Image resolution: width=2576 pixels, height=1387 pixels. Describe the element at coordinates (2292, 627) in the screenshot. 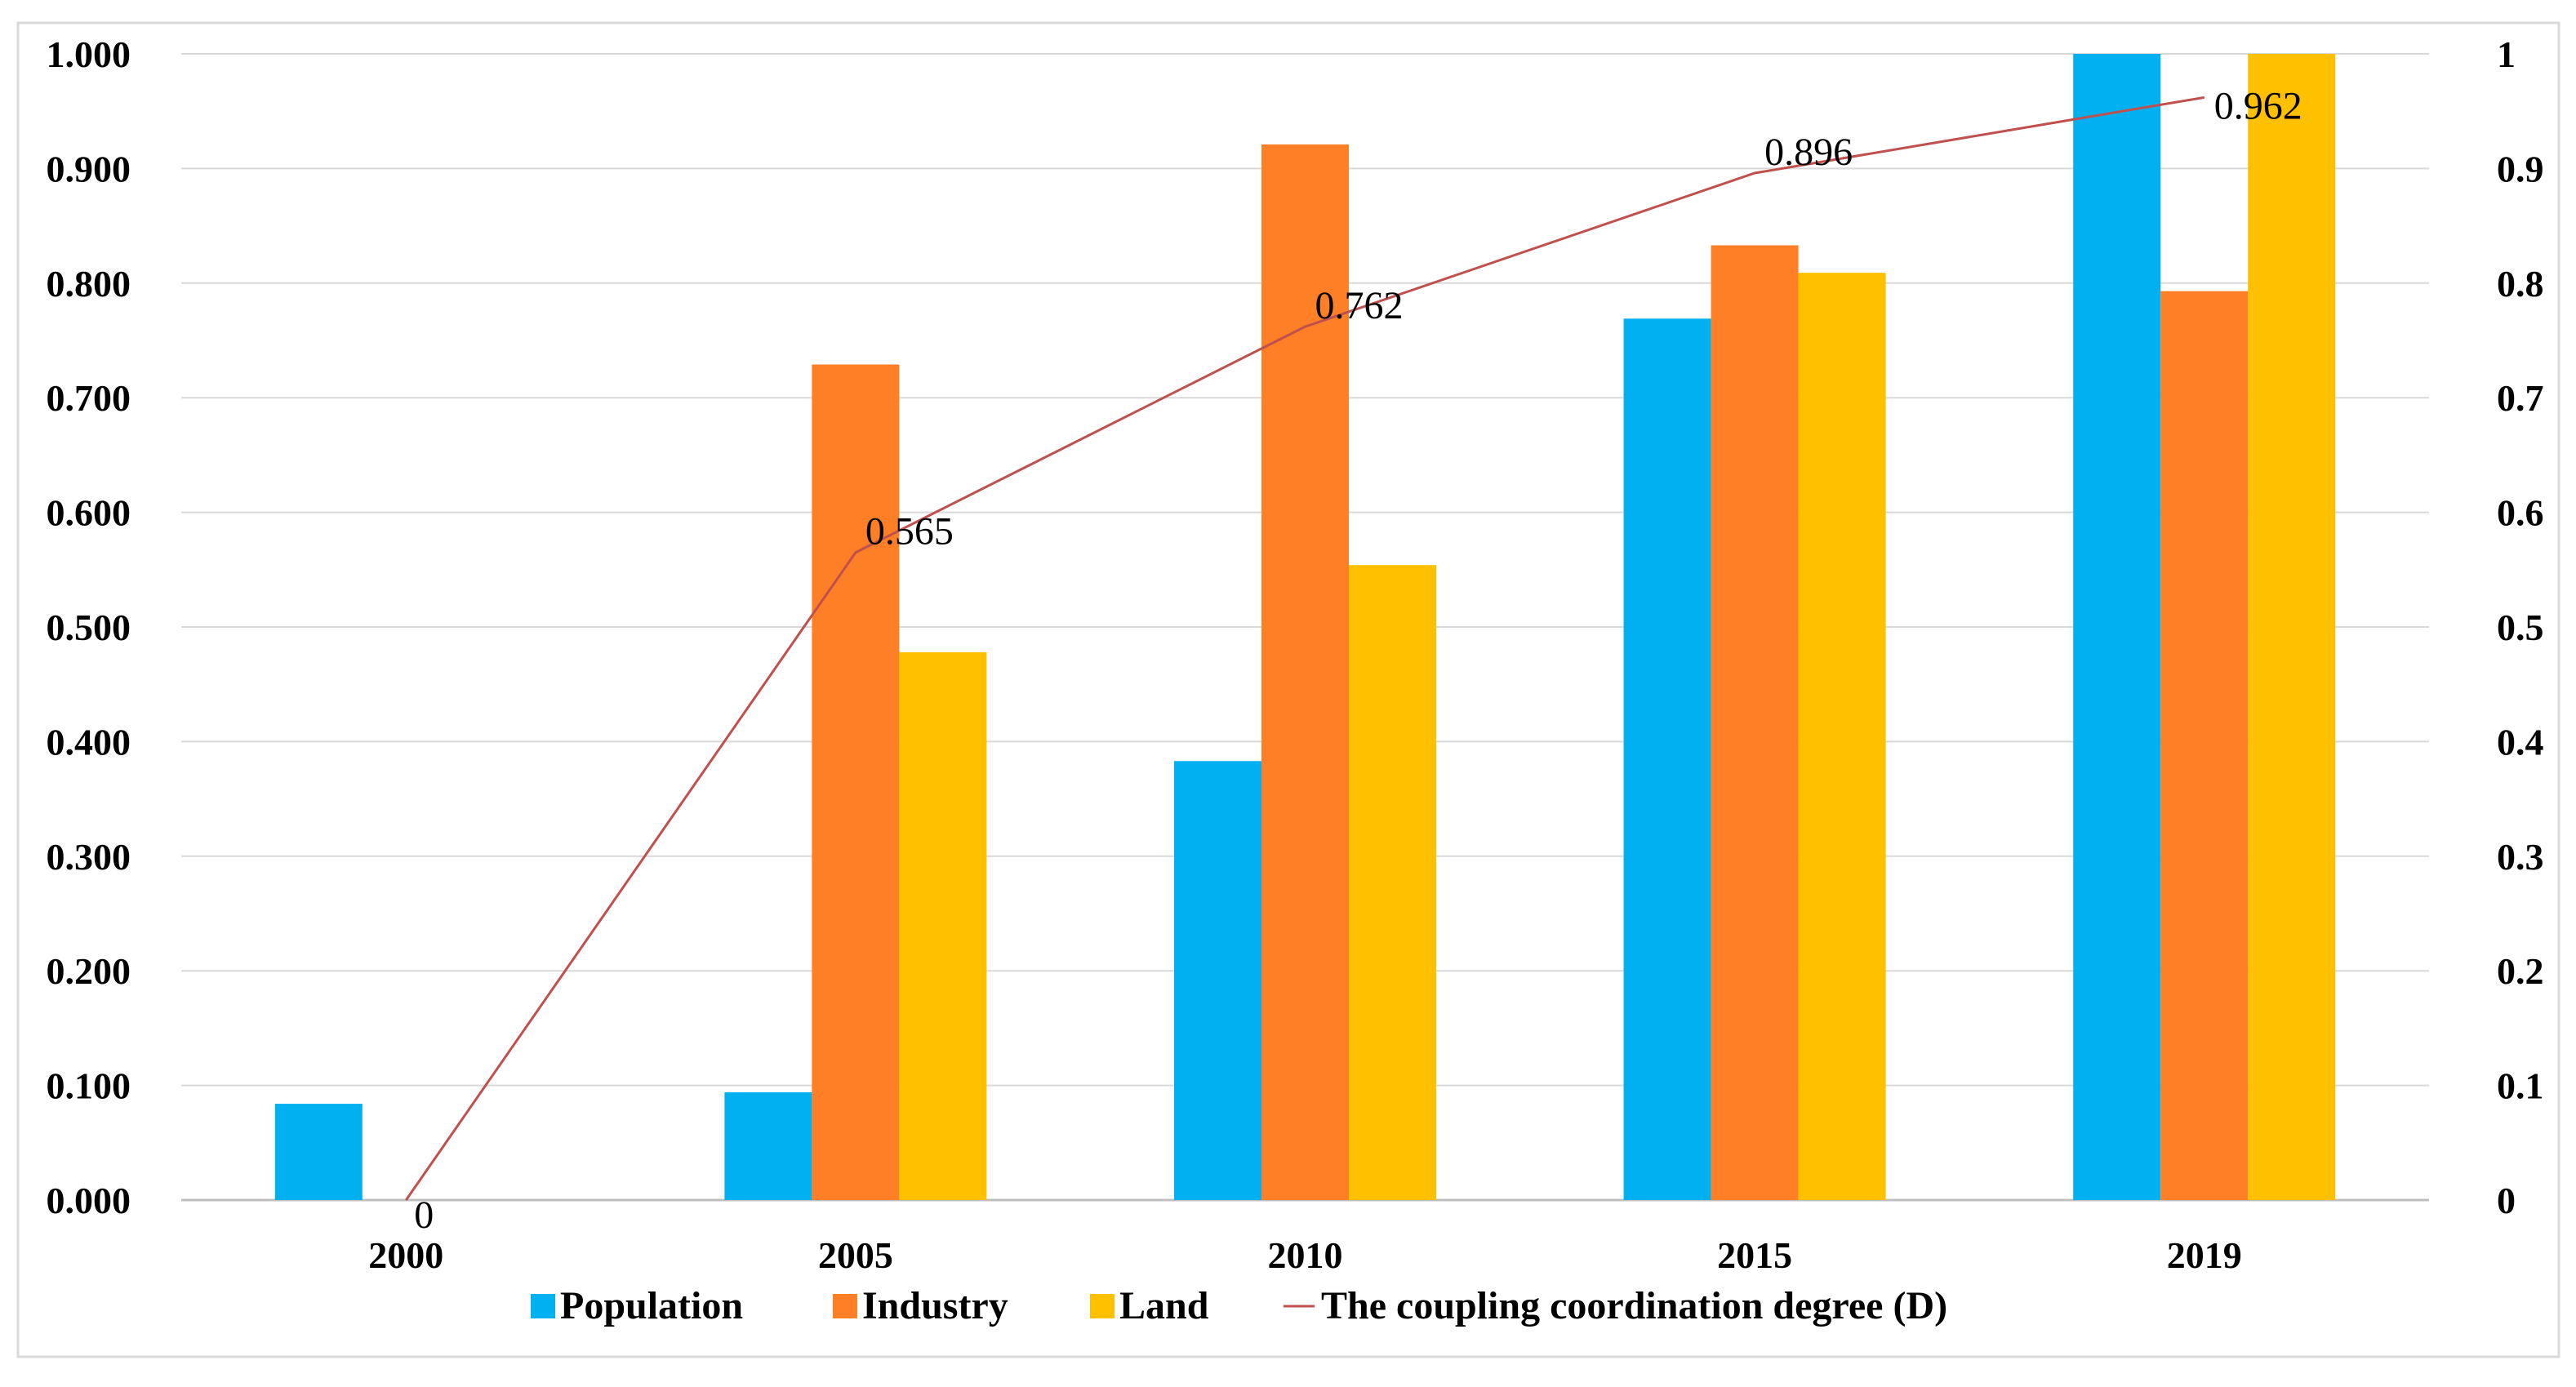

I see `bar-land-2019` at that location.